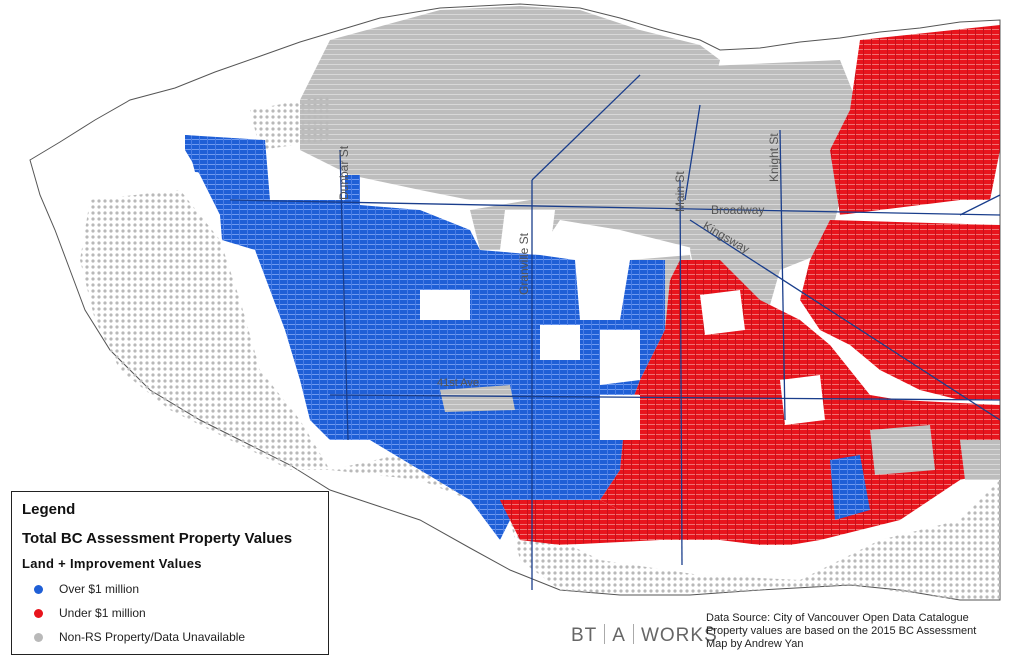  What do you see at coordinates (38, 613) in the screenshot?
I see `legend-dot-under` at bounding box center [38, 613].